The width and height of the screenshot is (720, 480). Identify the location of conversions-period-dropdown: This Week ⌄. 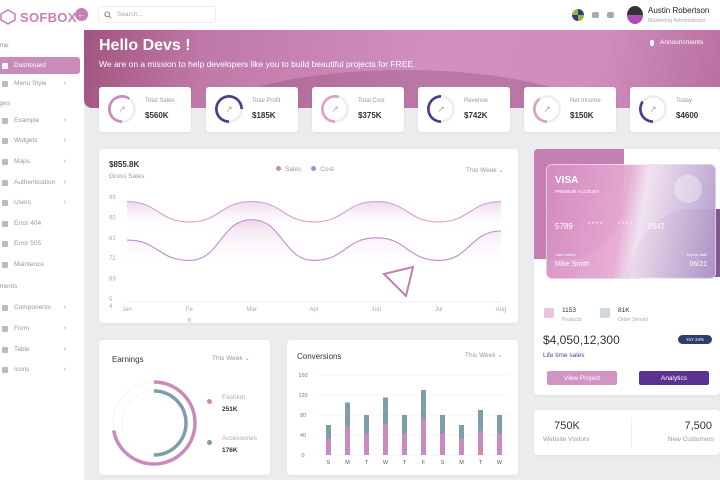
(484, 355).